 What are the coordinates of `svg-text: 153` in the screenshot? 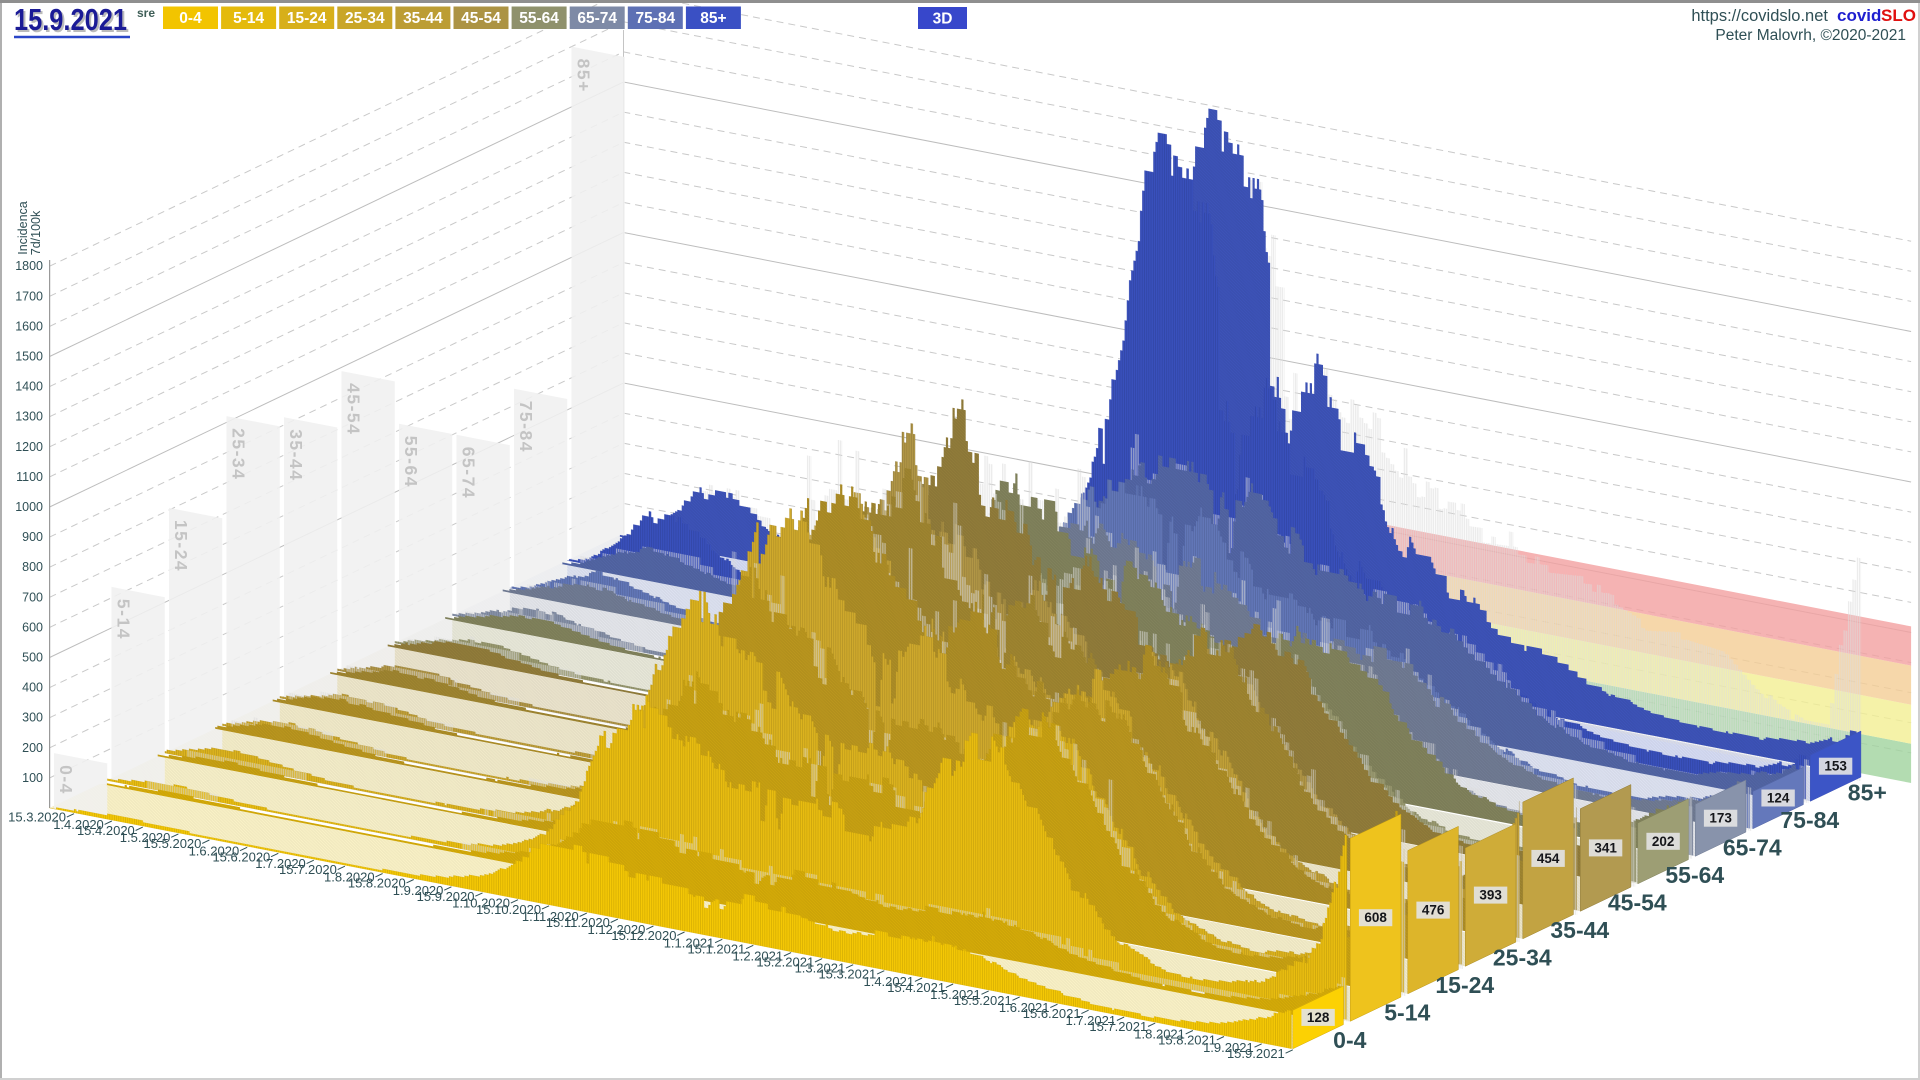 It's located at (1835, 766).